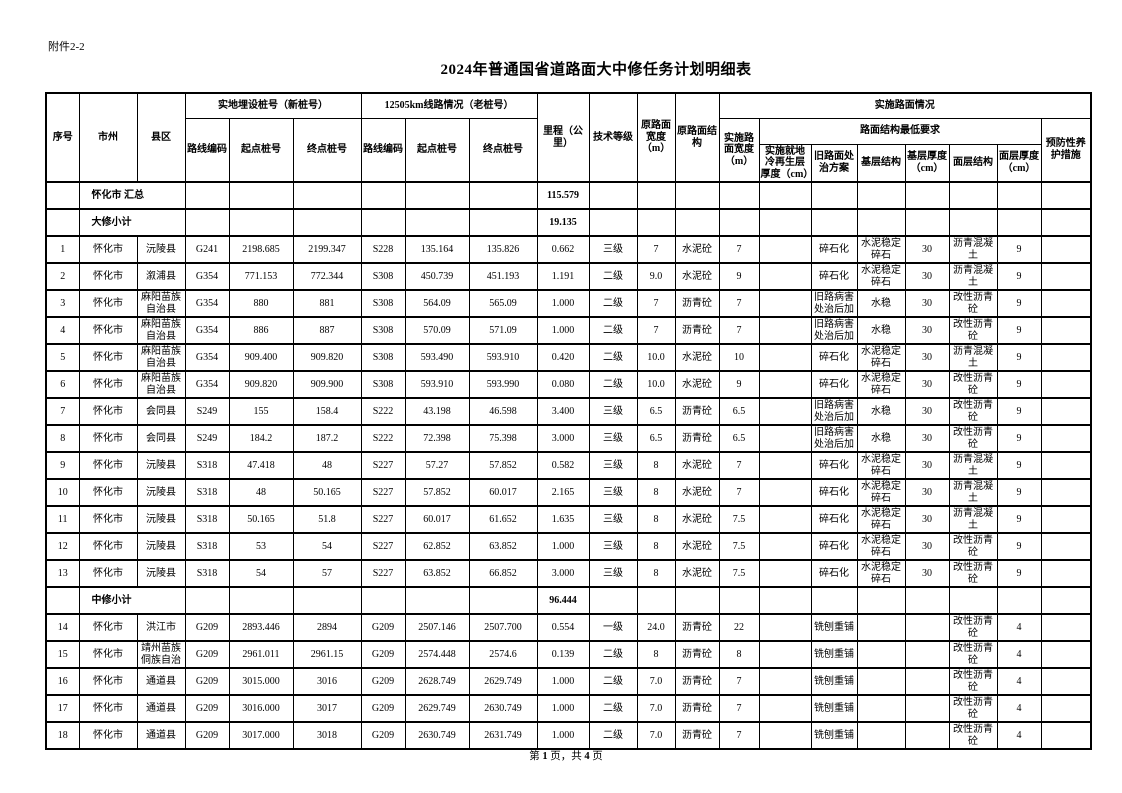  I want to click on cell: 沅陵县, so click(161, 519).